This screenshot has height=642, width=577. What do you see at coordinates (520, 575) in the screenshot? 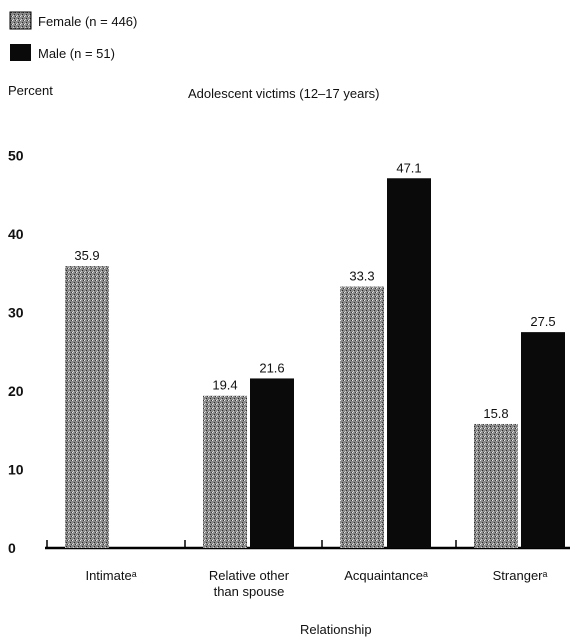
I see `category-label: Strangerᵃ` at bounding box center [520, 575].